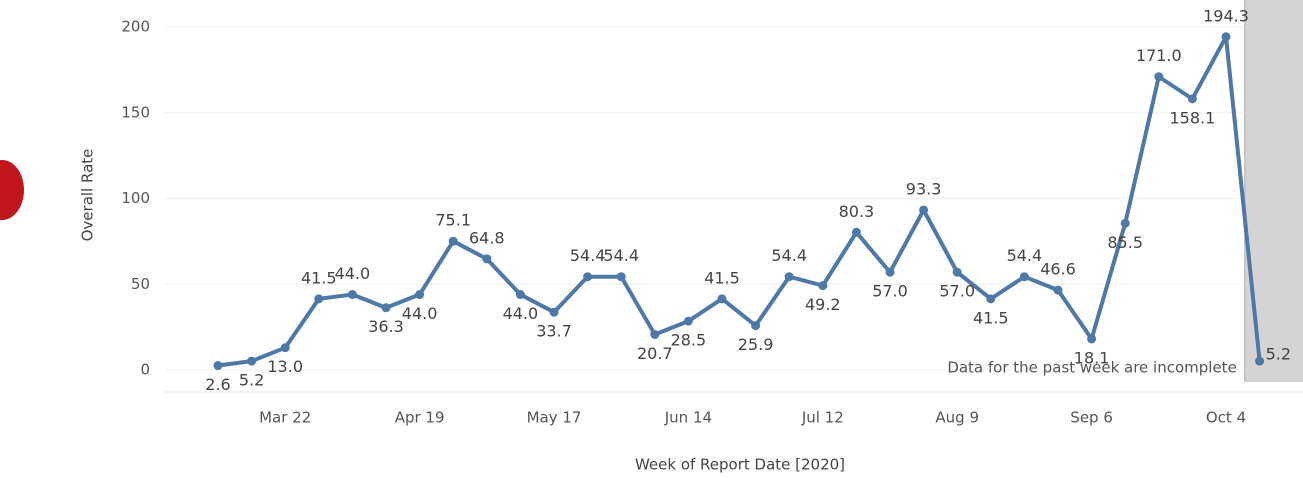 The image size is (1303, 478). Describe the element at coordinates (140, 284) in the screenshot. I see `y-tick-label: 50` at that location.